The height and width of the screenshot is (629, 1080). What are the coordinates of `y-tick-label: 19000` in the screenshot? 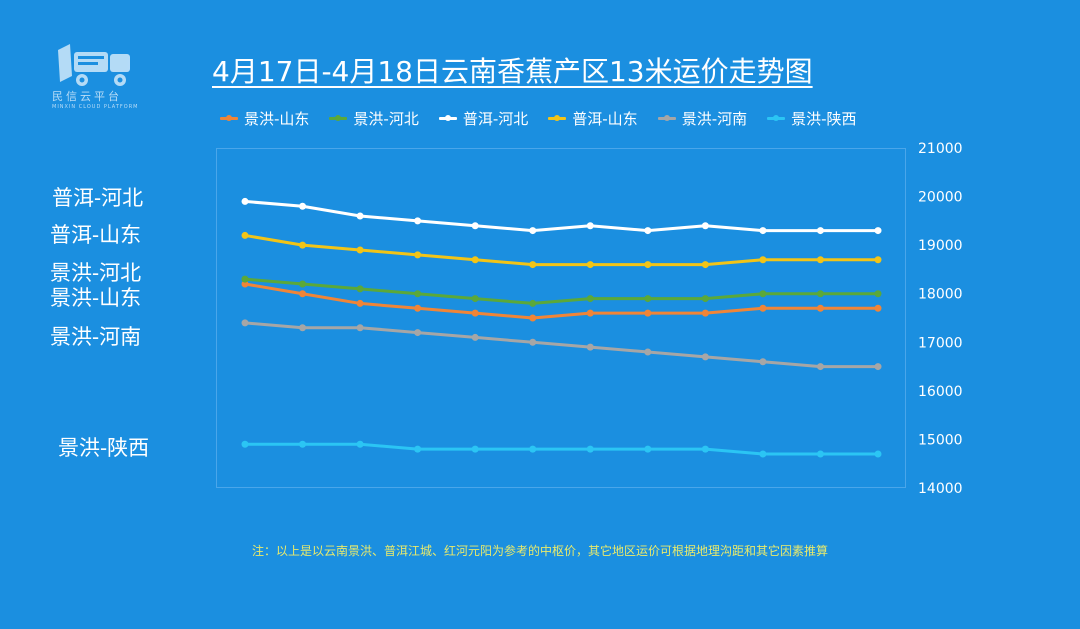 It's located at (940, 246).